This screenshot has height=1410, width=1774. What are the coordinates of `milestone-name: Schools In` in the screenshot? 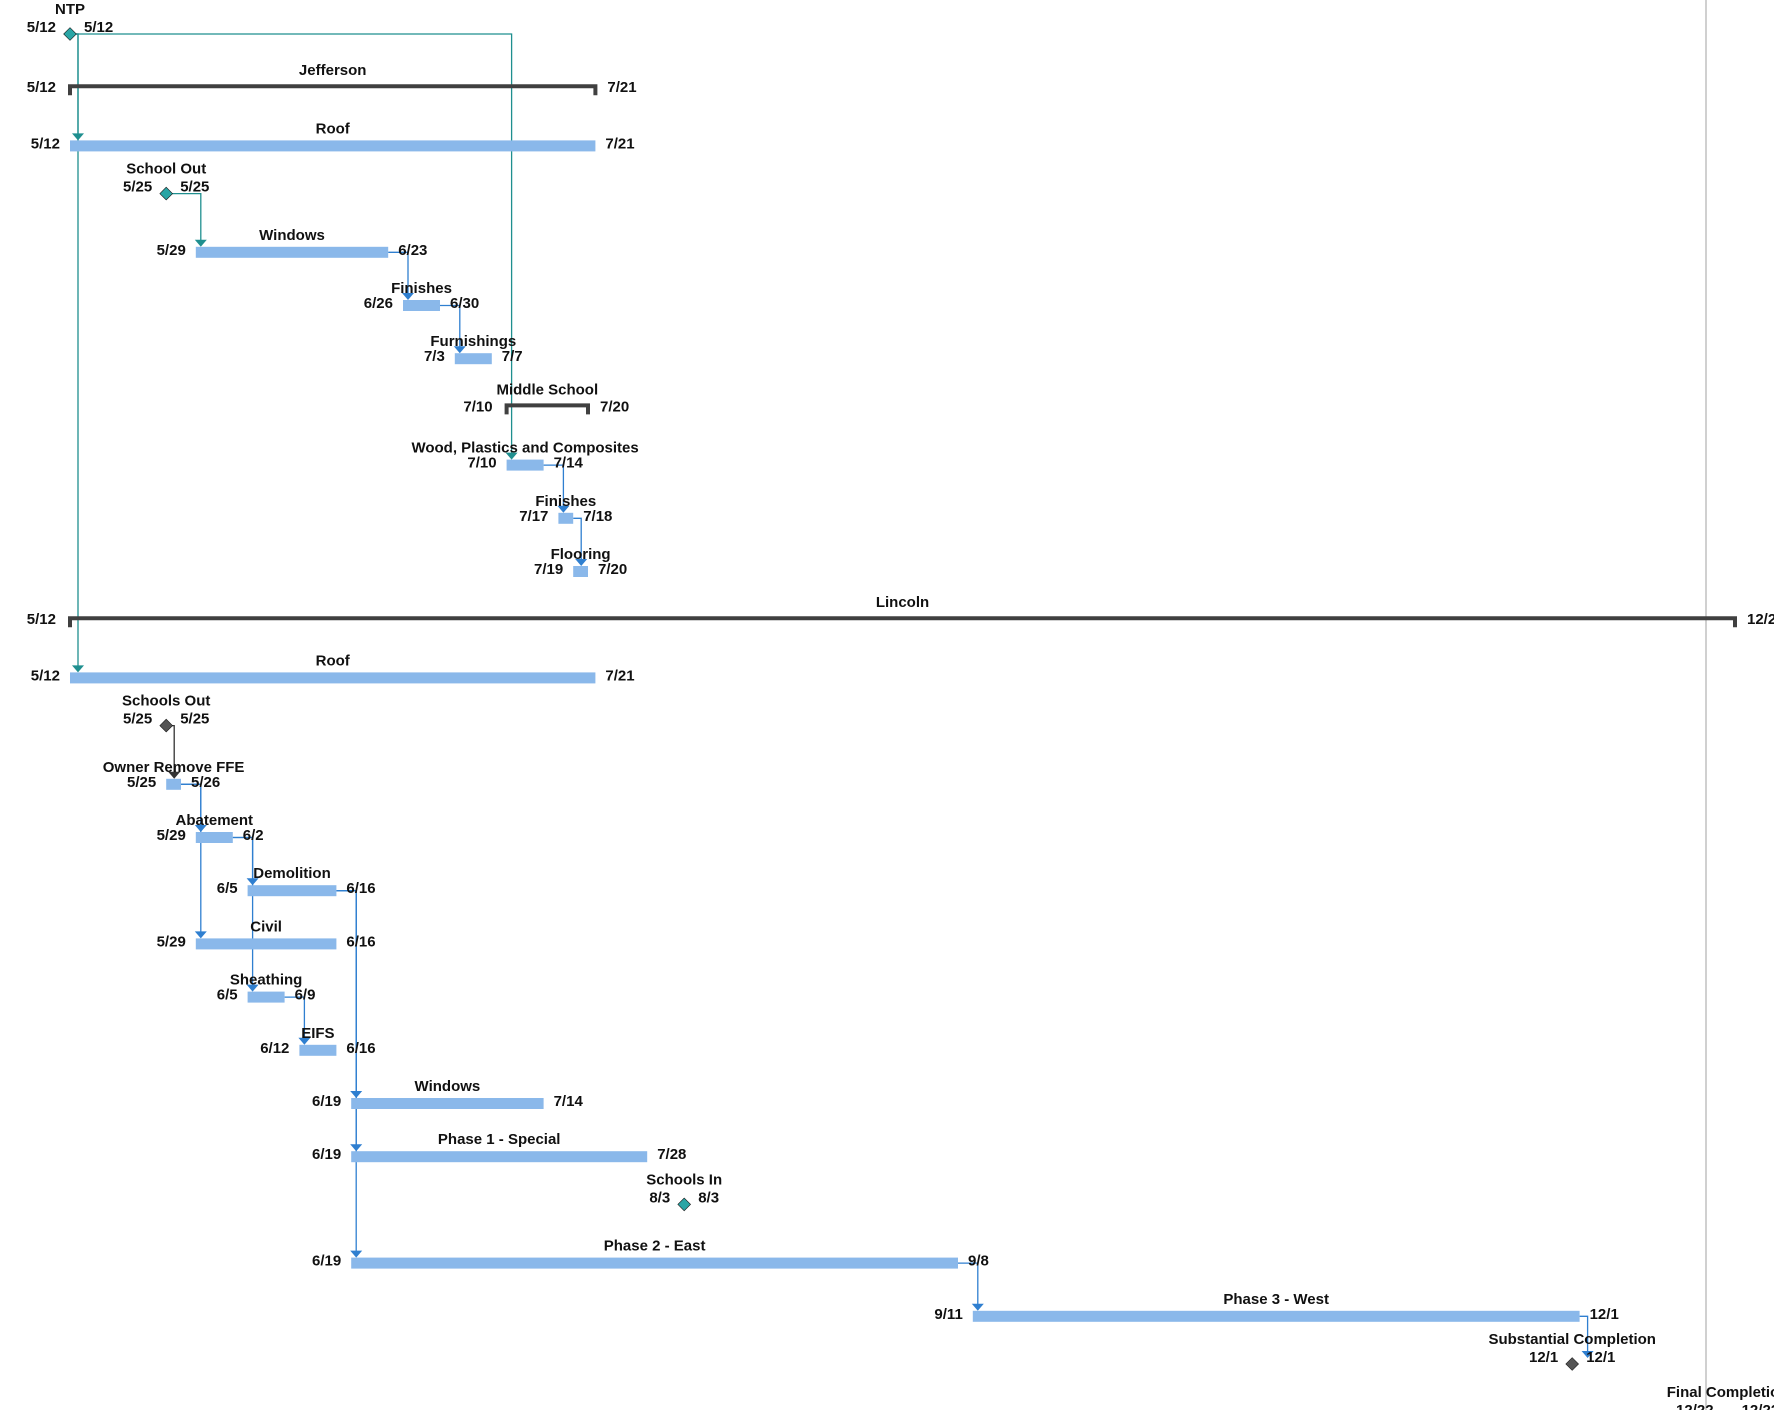 It's located at (684, 1179).